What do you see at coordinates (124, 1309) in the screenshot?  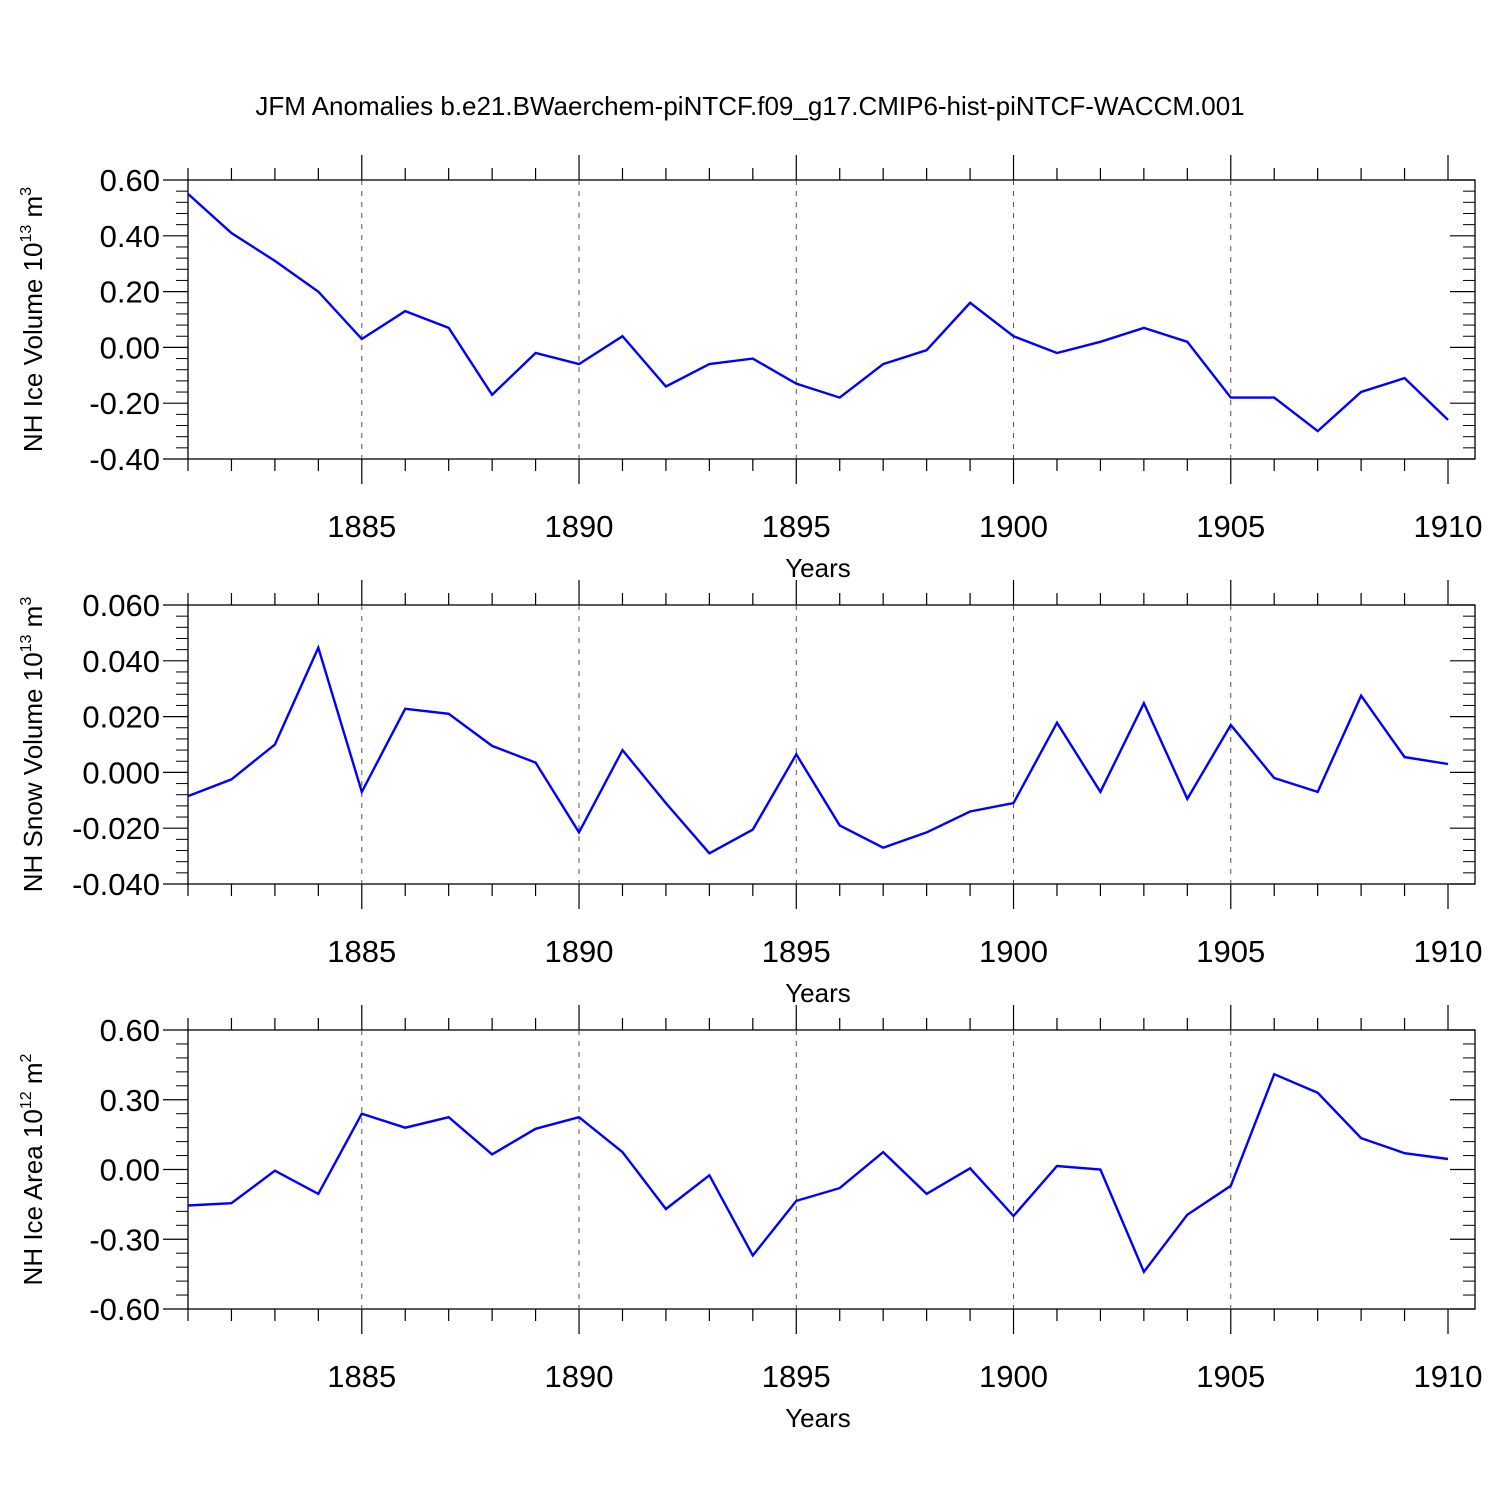 I see `y-tick-label: -0.60` at bounding box center [124, 1309].